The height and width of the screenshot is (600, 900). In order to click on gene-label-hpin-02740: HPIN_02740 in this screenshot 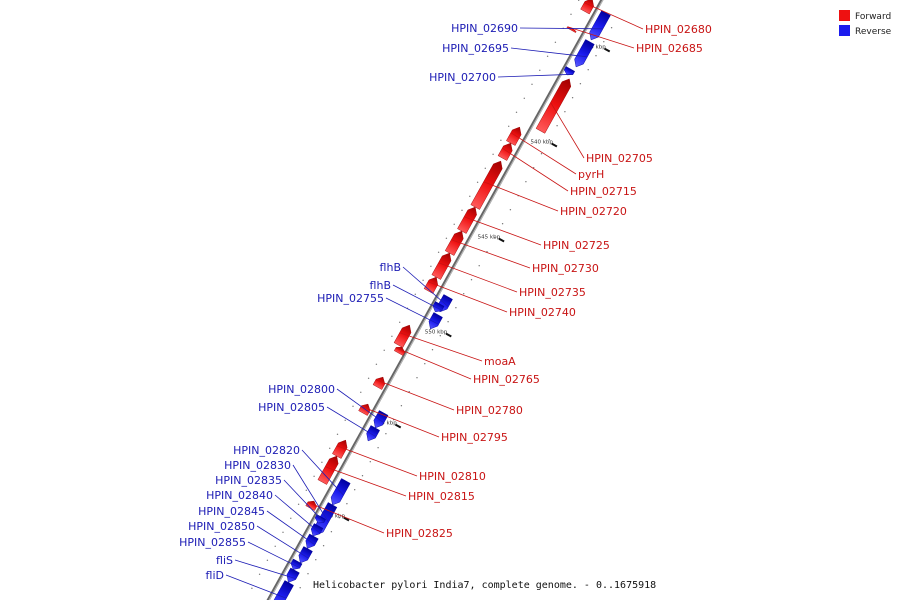, I will do `click(542, 312)`.